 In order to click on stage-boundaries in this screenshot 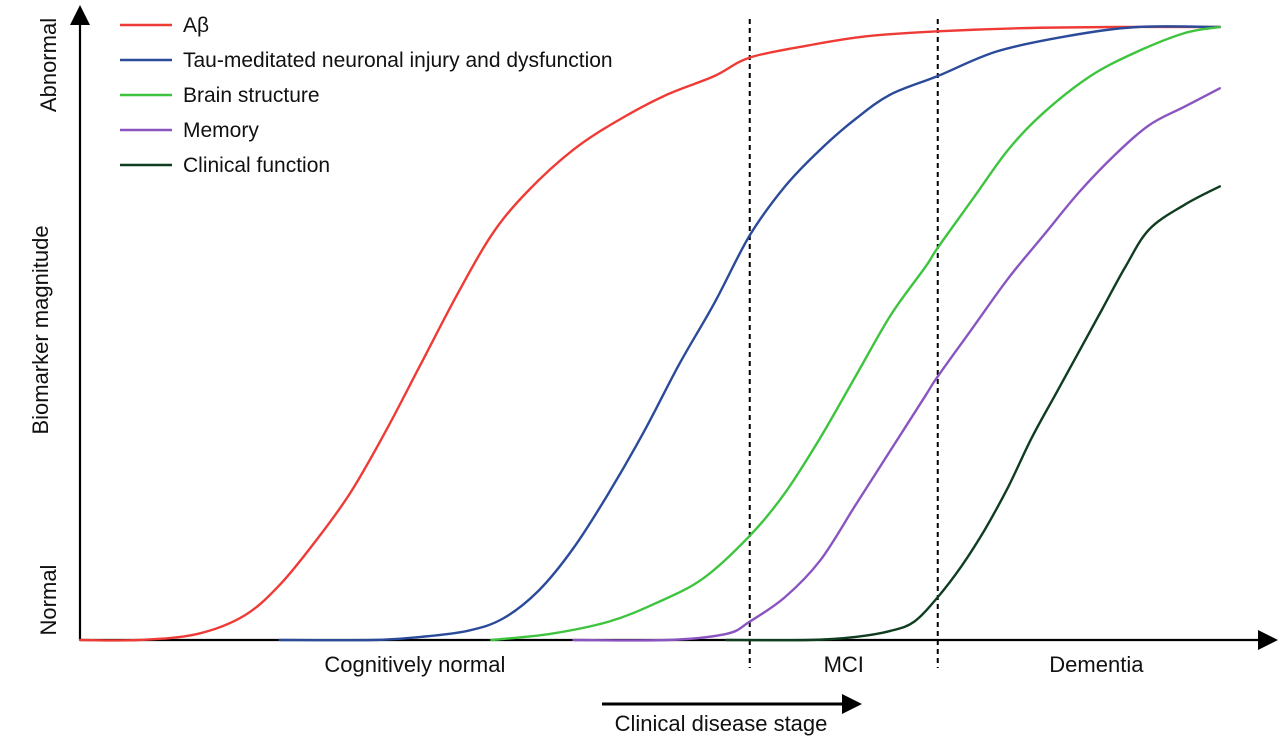, I will do `click(843, 343)`.